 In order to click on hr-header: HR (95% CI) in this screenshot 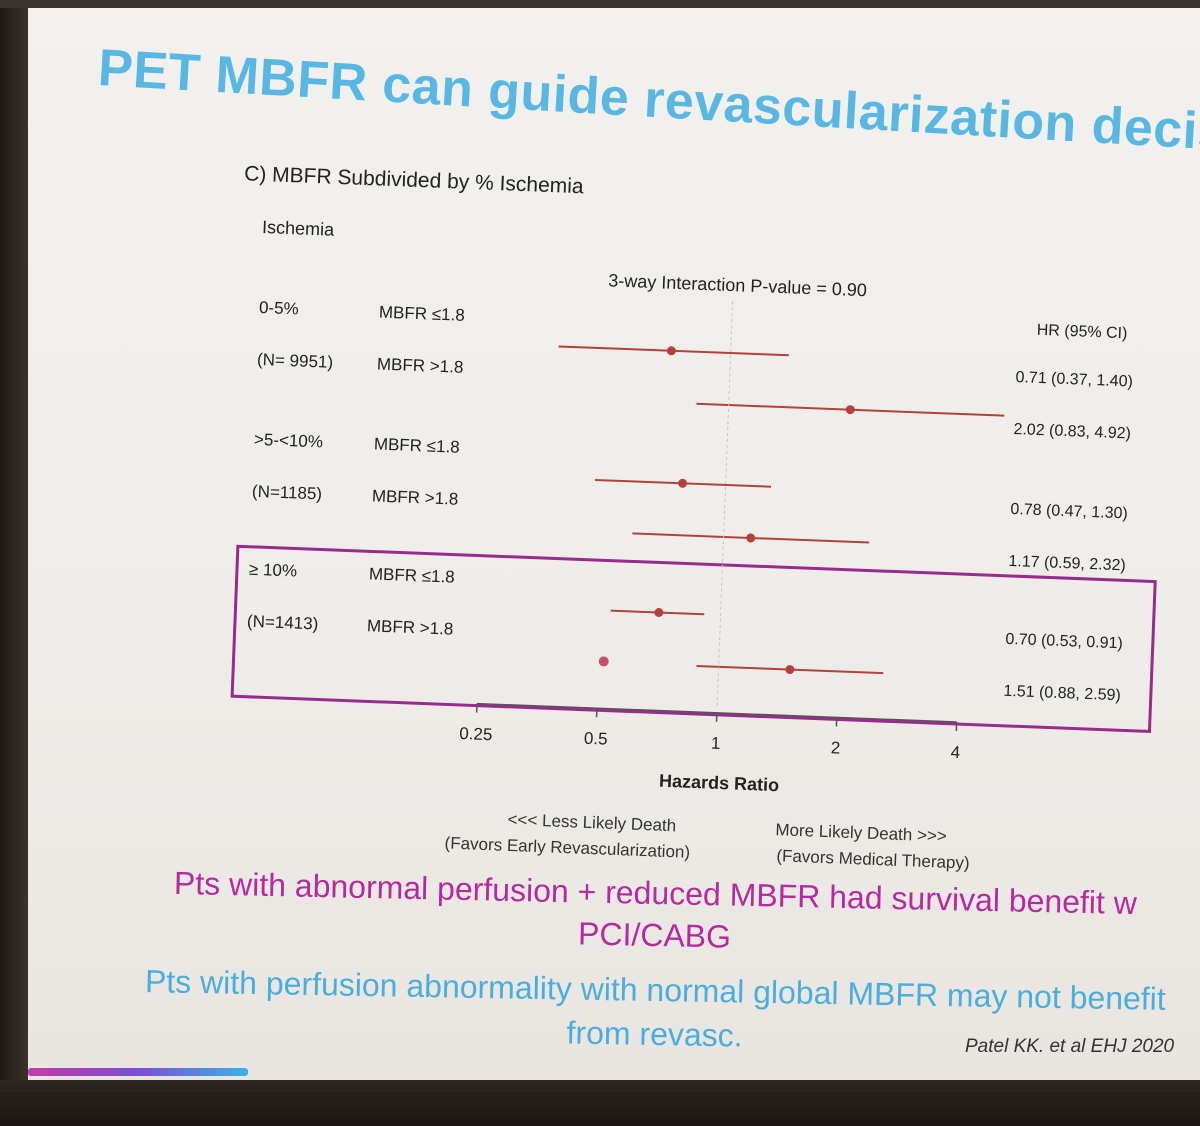, I will do `click(1081, 332)`.